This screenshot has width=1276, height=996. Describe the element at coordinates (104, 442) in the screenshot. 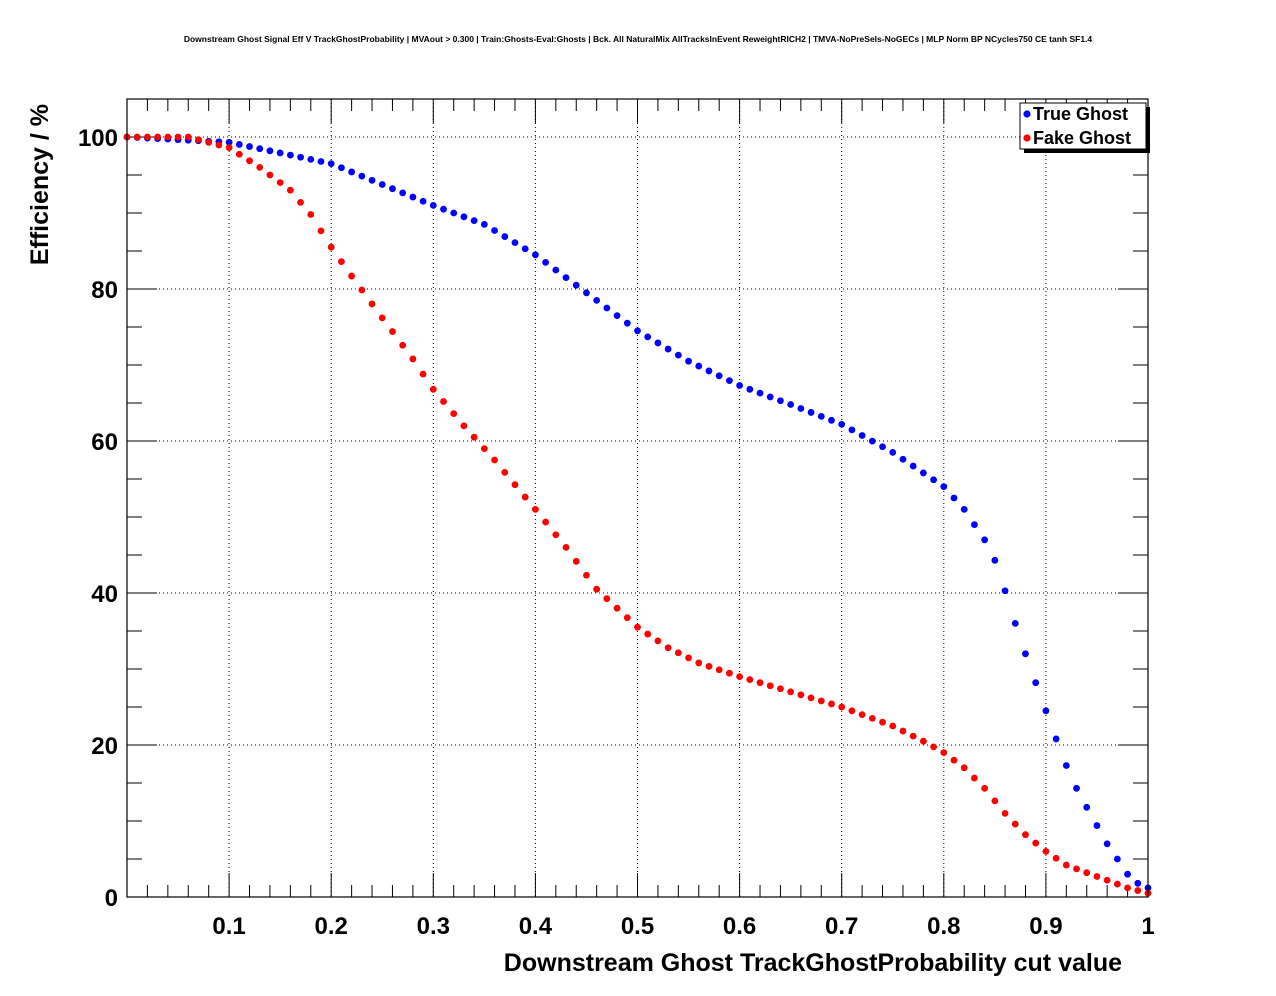

I see `y-tick-label: 60` at that location.